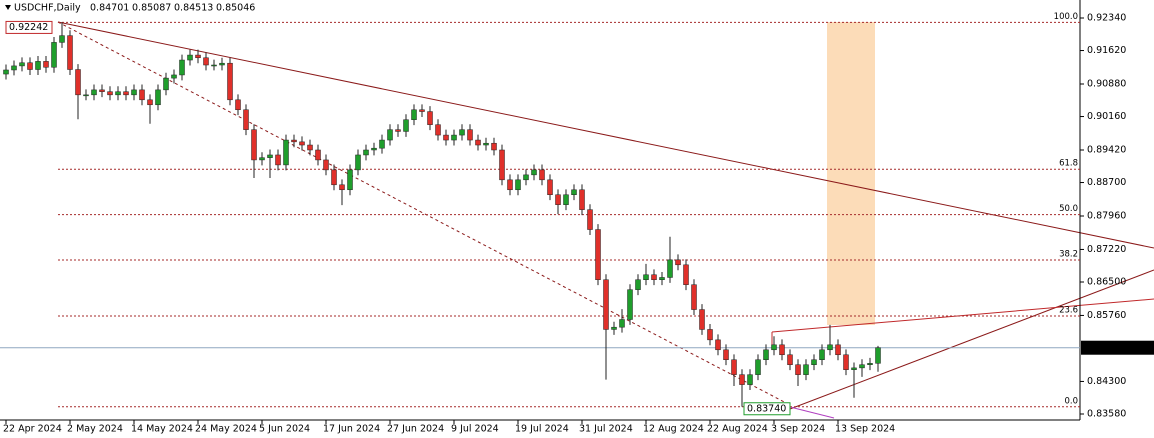 The image size is (1154, 438). I want to click on menu-arrow, so click(8, 7).